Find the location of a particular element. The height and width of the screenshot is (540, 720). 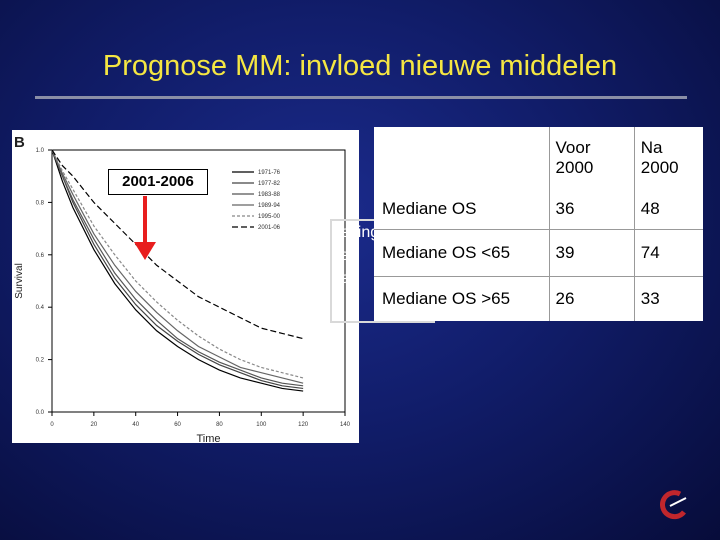

period-label-box: 2001-2006 is located at coordinates (158, 182).